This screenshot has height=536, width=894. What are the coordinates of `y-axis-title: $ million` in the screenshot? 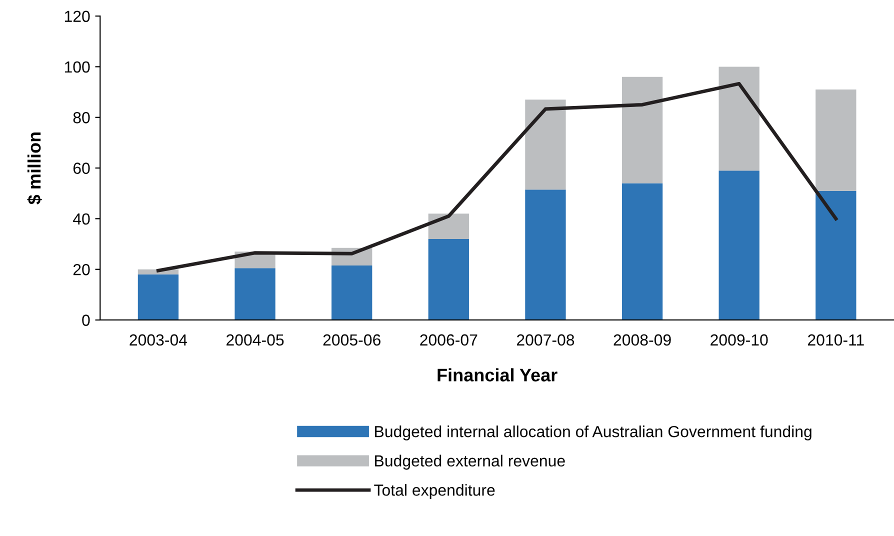 It's located at (34, 168).